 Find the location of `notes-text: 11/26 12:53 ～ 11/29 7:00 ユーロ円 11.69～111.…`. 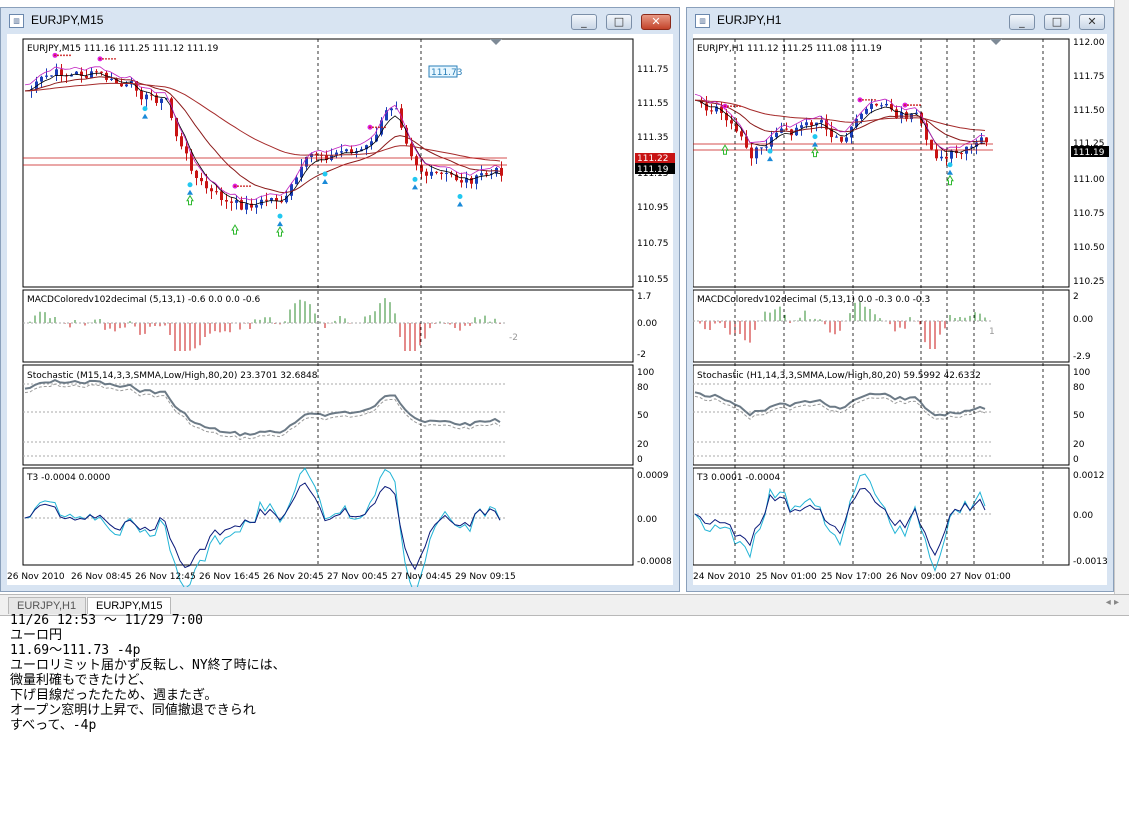

notes-text: 11/26 12:53 ～ 11/29 7:00 ユーロ円 11.69～111.… is located at coordinates (148, 673).